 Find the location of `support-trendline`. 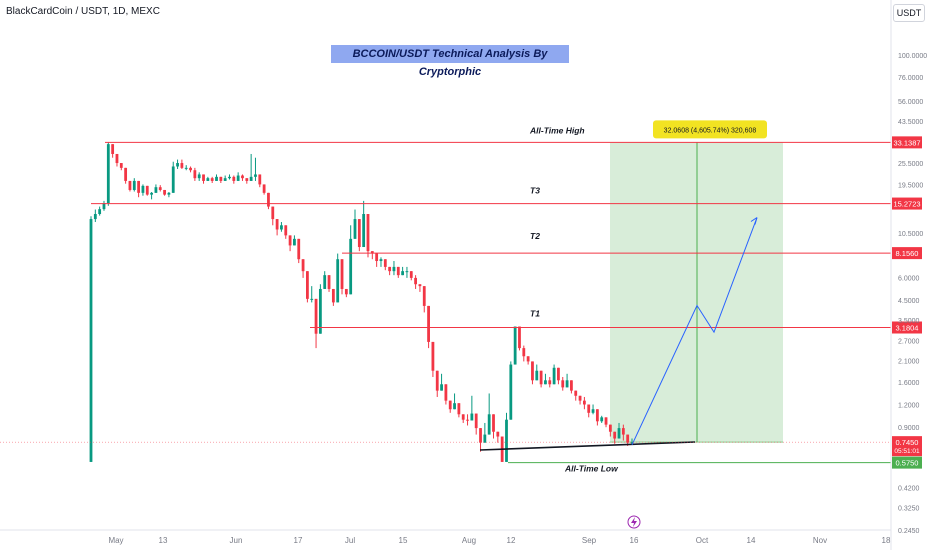

support-trendline is located at coordinates (587, 446).